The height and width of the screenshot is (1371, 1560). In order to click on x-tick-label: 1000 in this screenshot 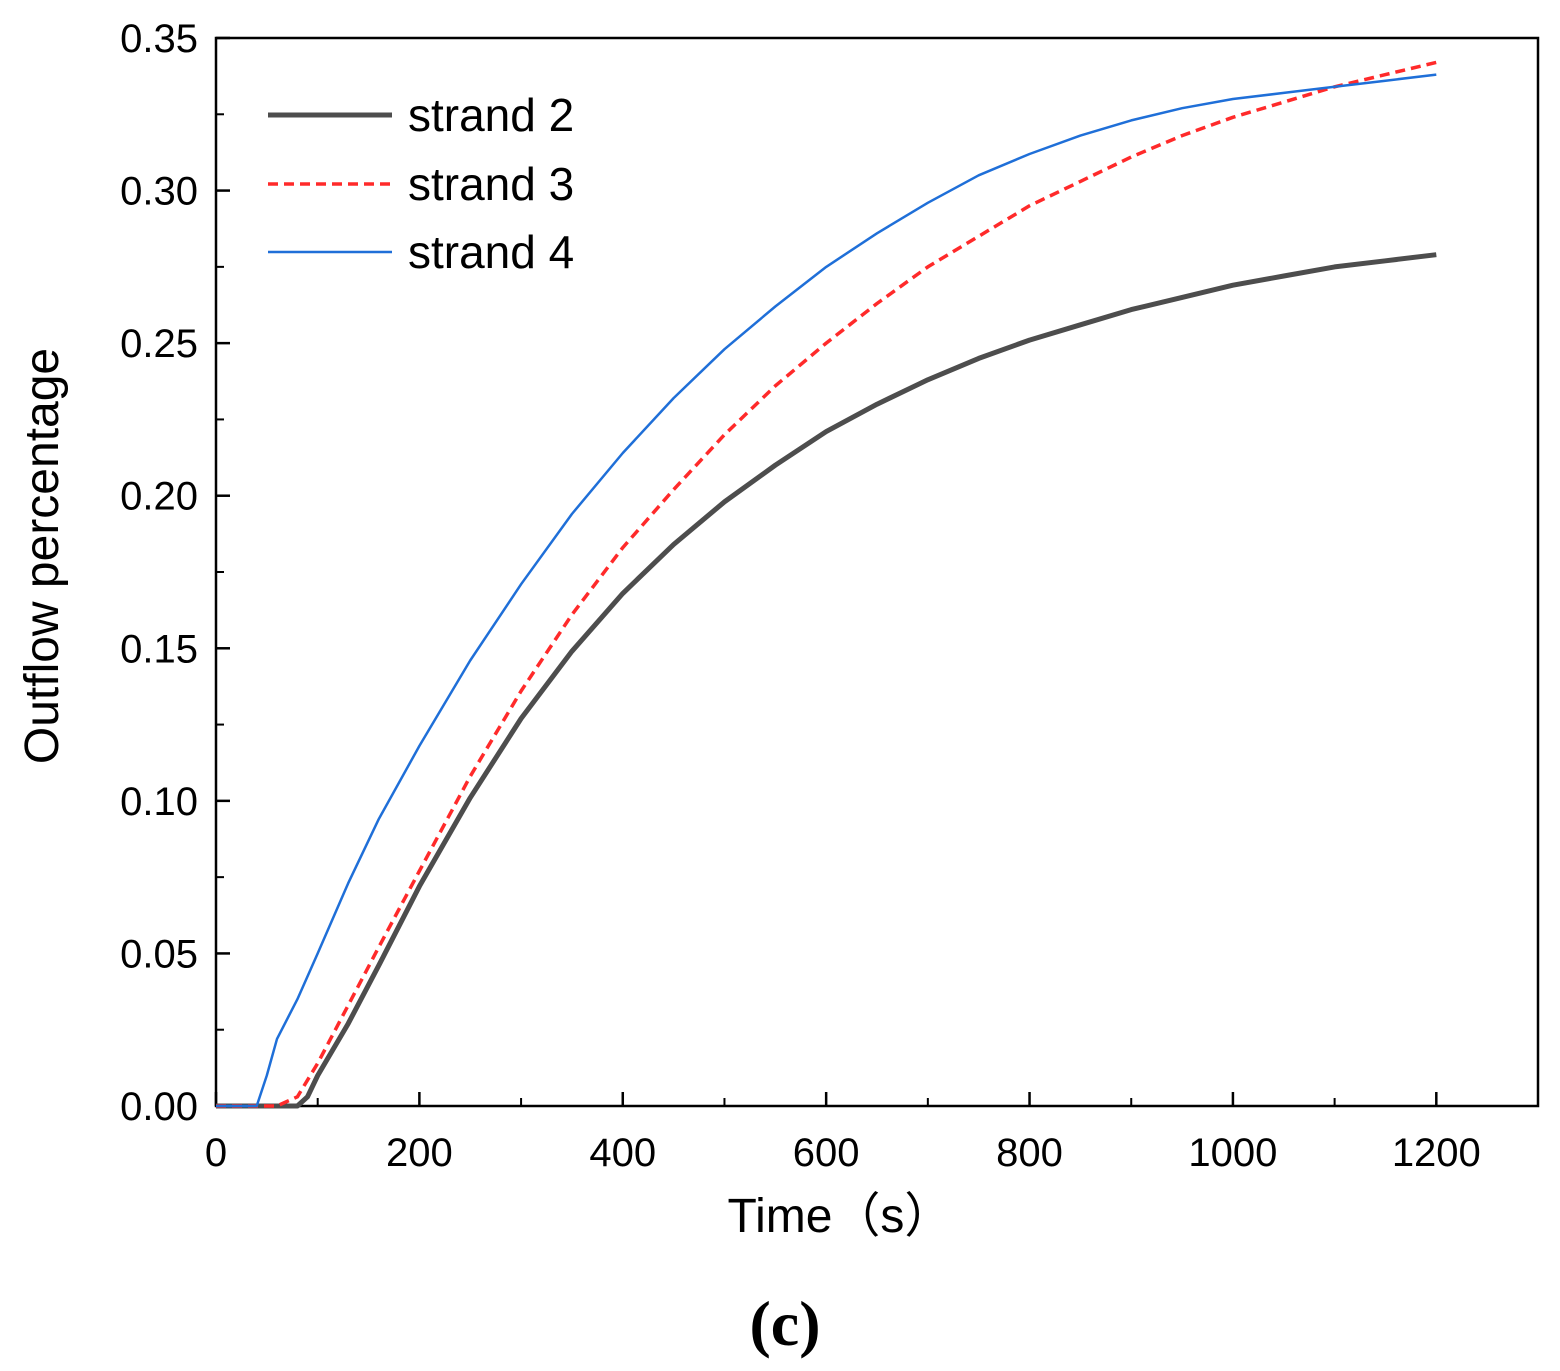, I will do `click(1232, 1153)`.